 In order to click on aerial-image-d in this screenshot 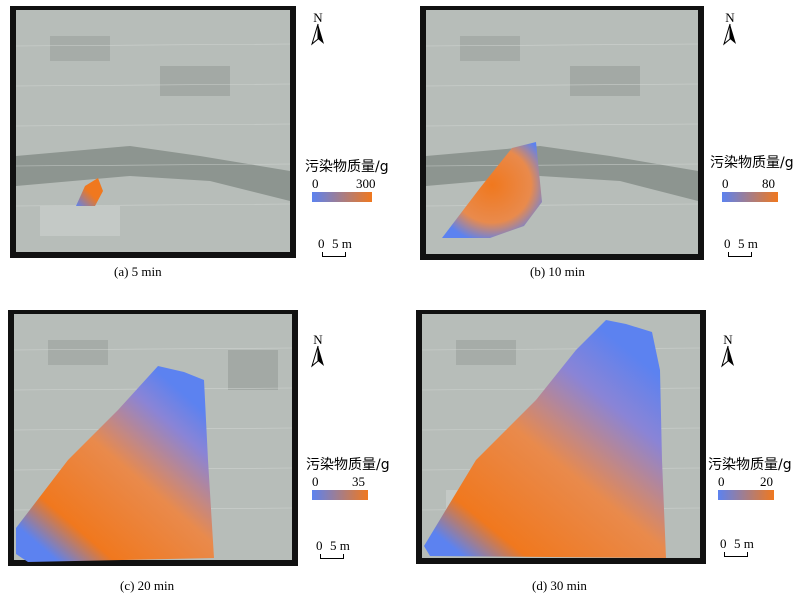, I will do `click(561, 436)`.